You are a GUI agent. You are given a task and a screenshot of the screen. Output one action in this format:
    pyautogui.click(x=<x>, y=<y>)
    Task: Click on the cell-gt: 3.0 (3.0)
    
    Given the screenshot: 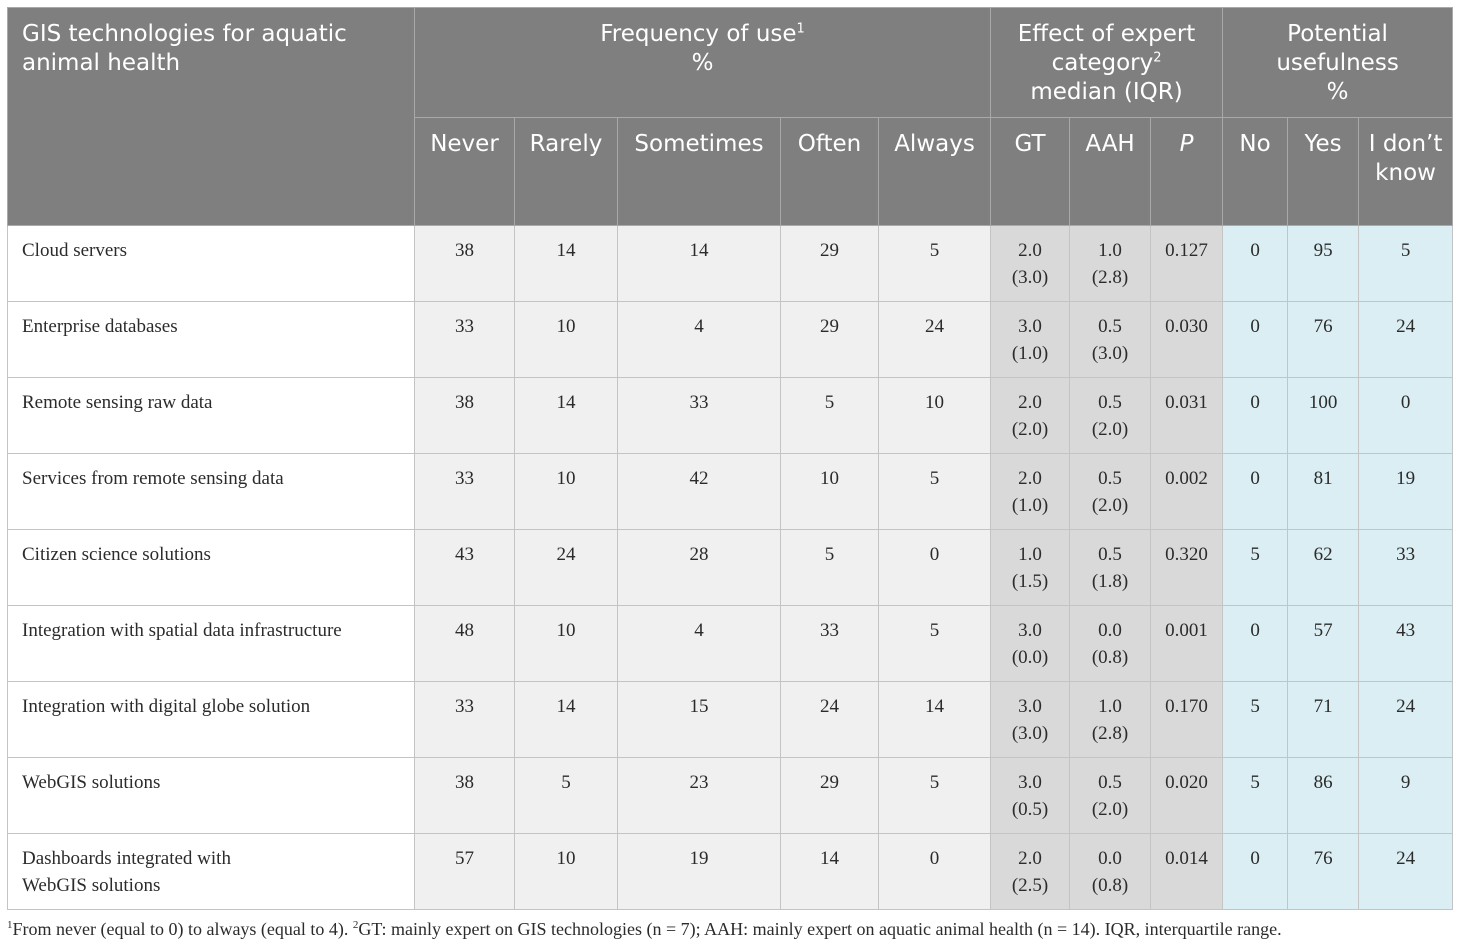 What is the action you would take?
    pyautogui.click(x=1030, y=719)
    